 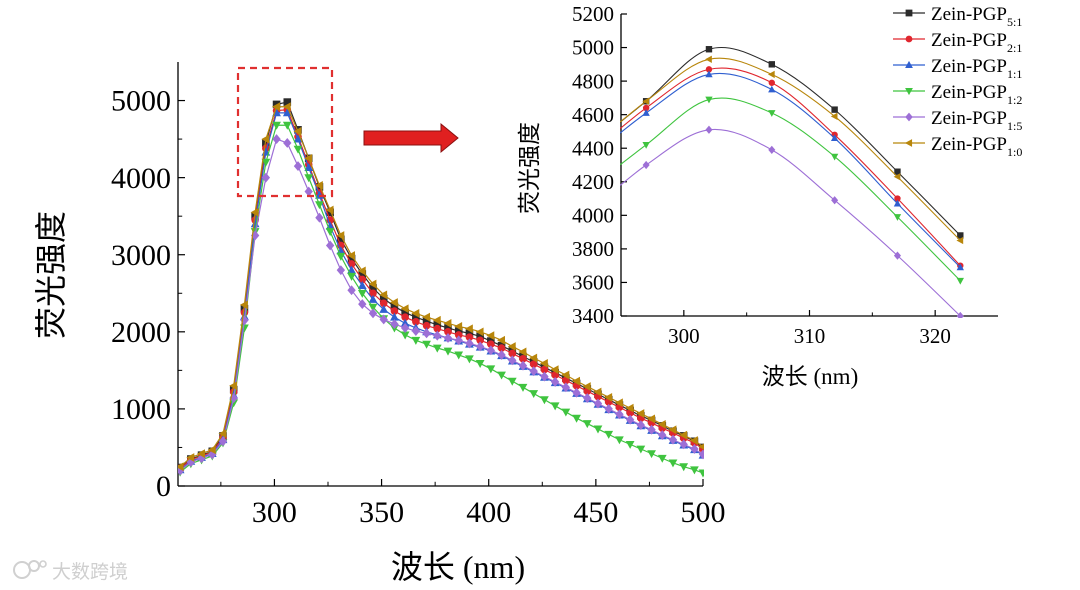 What do you see at coordinates (141, 332) in the screenshot?
I see `main-y-tick-label: 2000` at bounding box center [141, 332].